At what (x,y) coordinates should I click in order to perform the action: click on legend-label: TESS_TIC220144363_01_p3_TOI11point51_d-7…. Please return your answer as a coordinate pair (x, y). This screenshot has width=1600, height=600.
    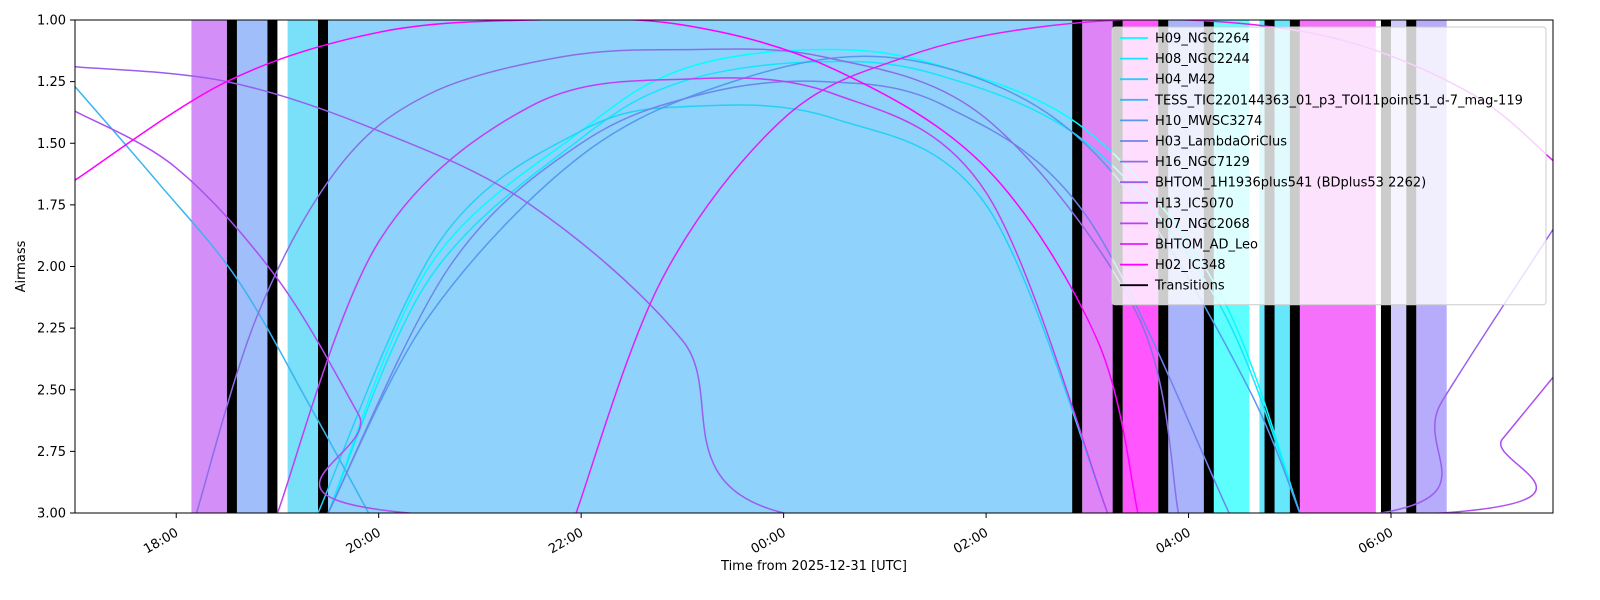
    Looking at the image, I should click on (1338, 100).